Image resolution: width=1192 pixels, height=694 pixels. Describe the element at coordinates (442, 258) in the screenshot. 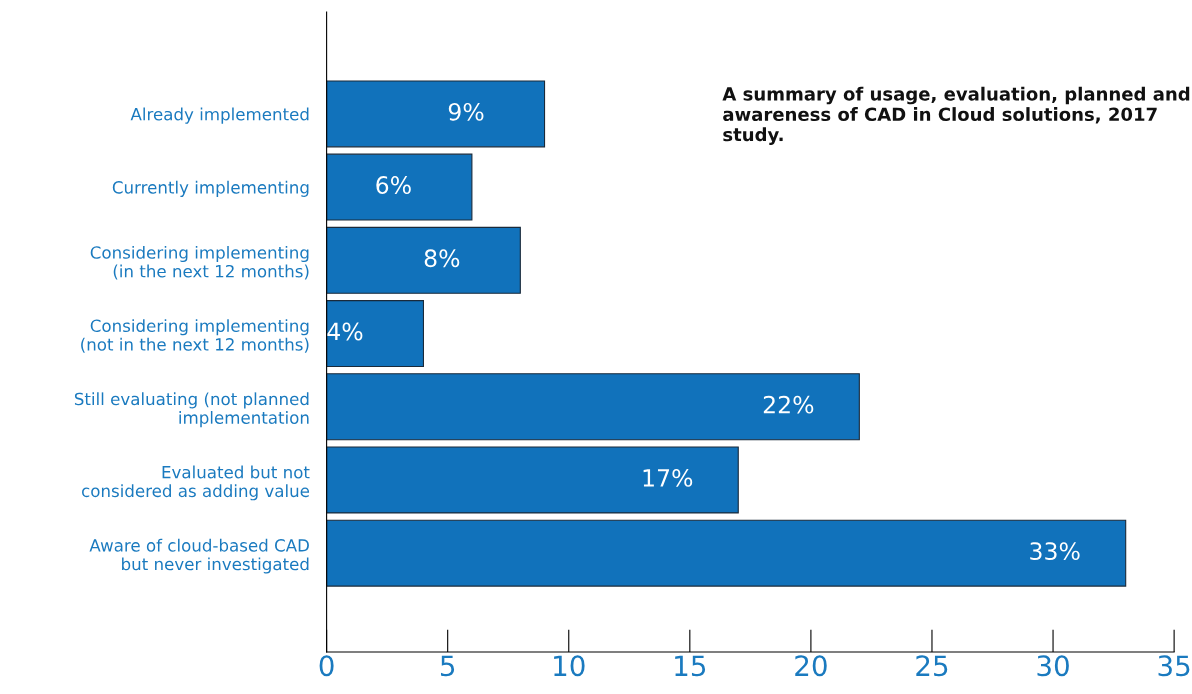

I see `data-label: 8%` at that location.